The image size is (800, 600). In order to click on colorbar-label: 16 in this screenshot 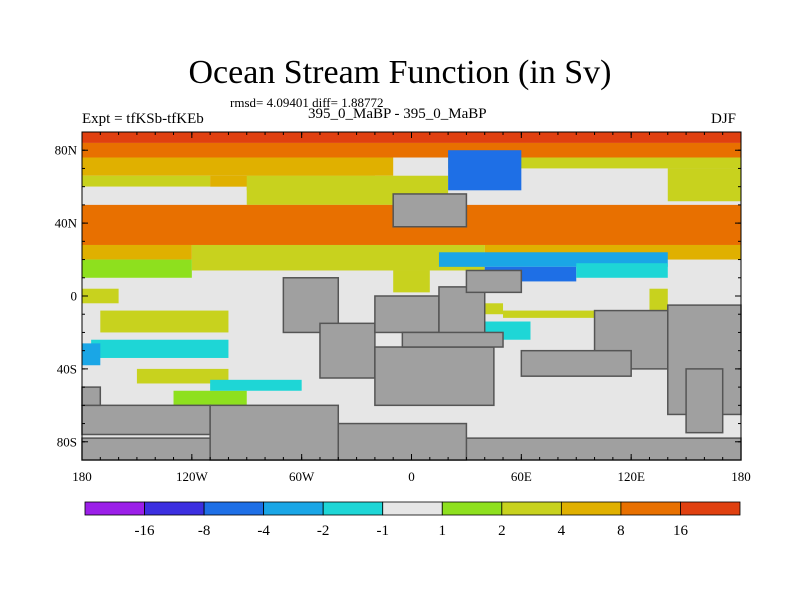, I will do `click(681, 531)`.